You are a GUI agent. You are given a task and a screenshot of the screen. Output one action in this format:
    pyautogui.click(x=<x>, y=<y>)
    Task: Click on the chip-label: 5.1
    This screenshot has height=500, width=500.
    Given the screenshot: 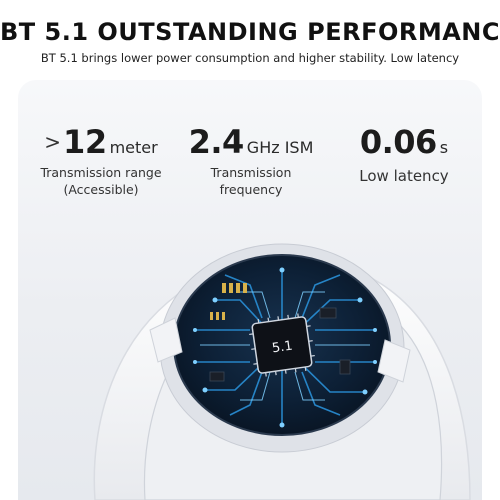 What is the action you would take?
    pyautogui.click(x=282, y=348)
    